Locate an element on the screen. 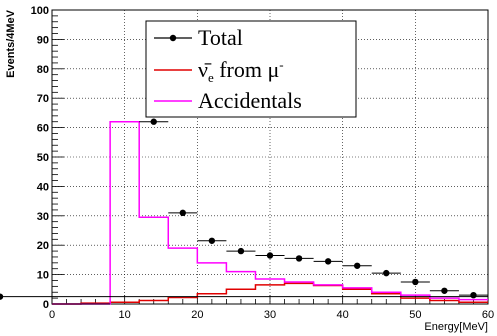  y-tick-label: 10 is located at coordinates (43, 276).